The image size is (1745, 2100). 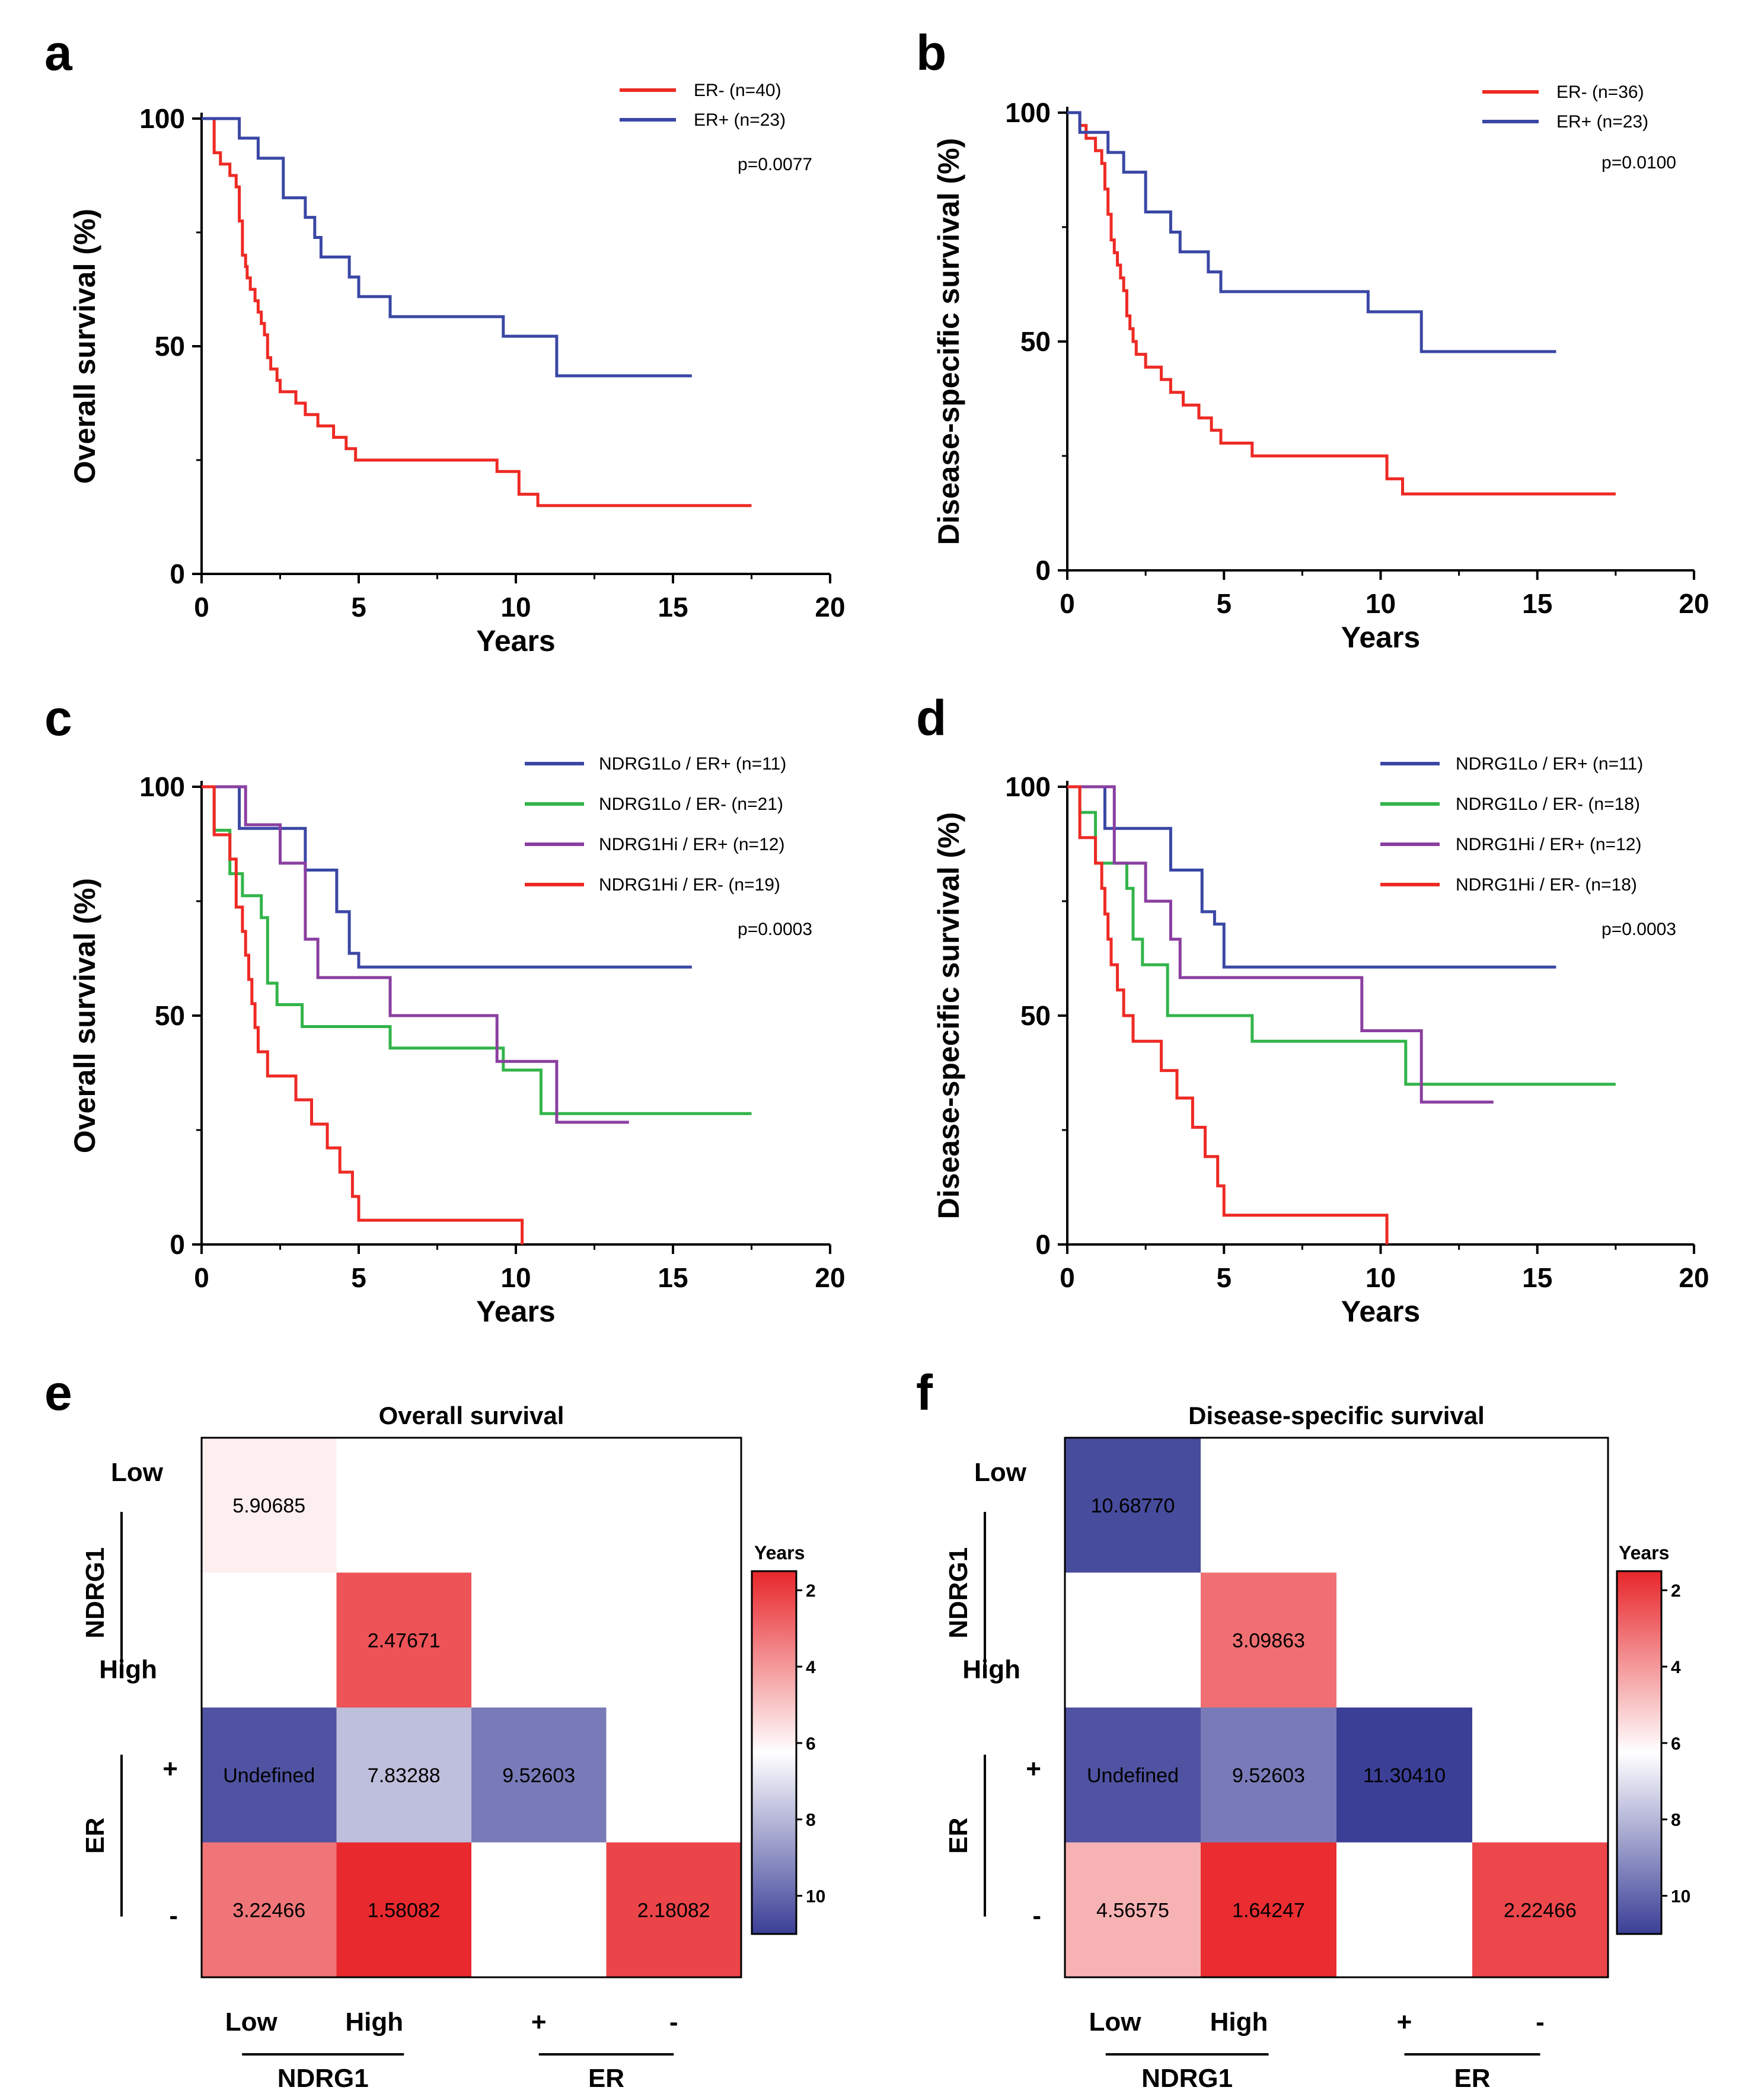 What do you see at coordinates (539, 2022) in the screenshot?
I see `col-label: +` at bounding box center [539, 2022].